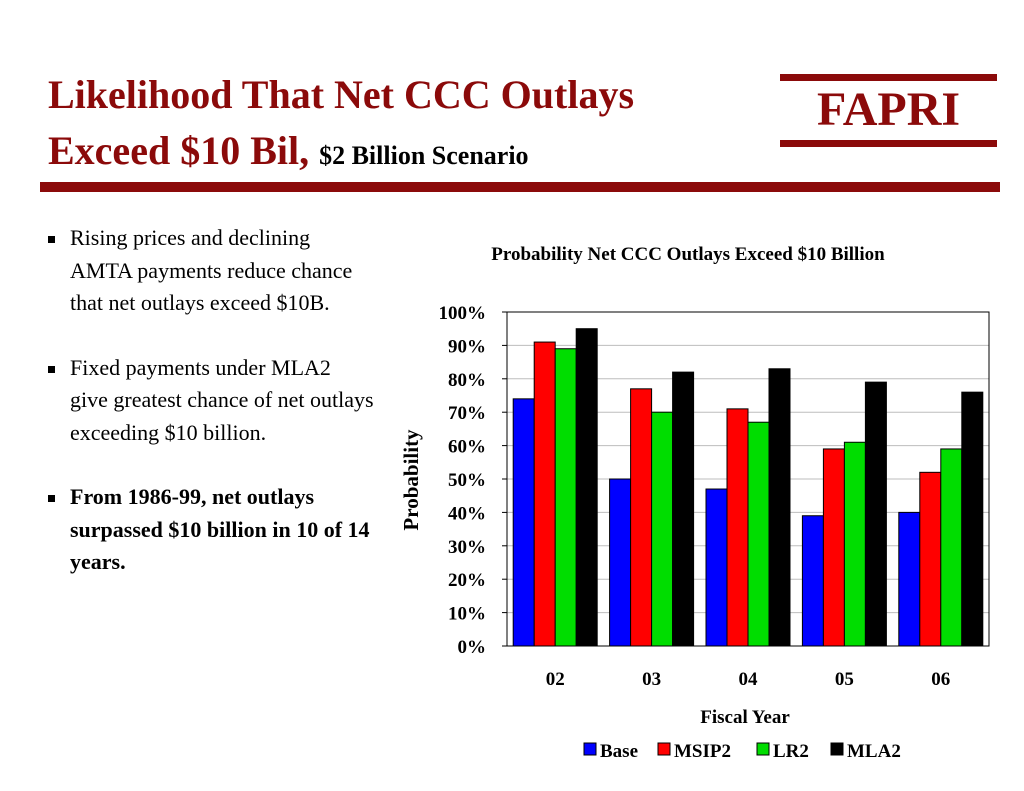 The width and height of the screenshot is (1024, 791). What do you see at coordinates (341, 94) in the screenshot?
I see `slide-title: Likelihood That Net CCC Outlays` at bounding box center [341, 94].